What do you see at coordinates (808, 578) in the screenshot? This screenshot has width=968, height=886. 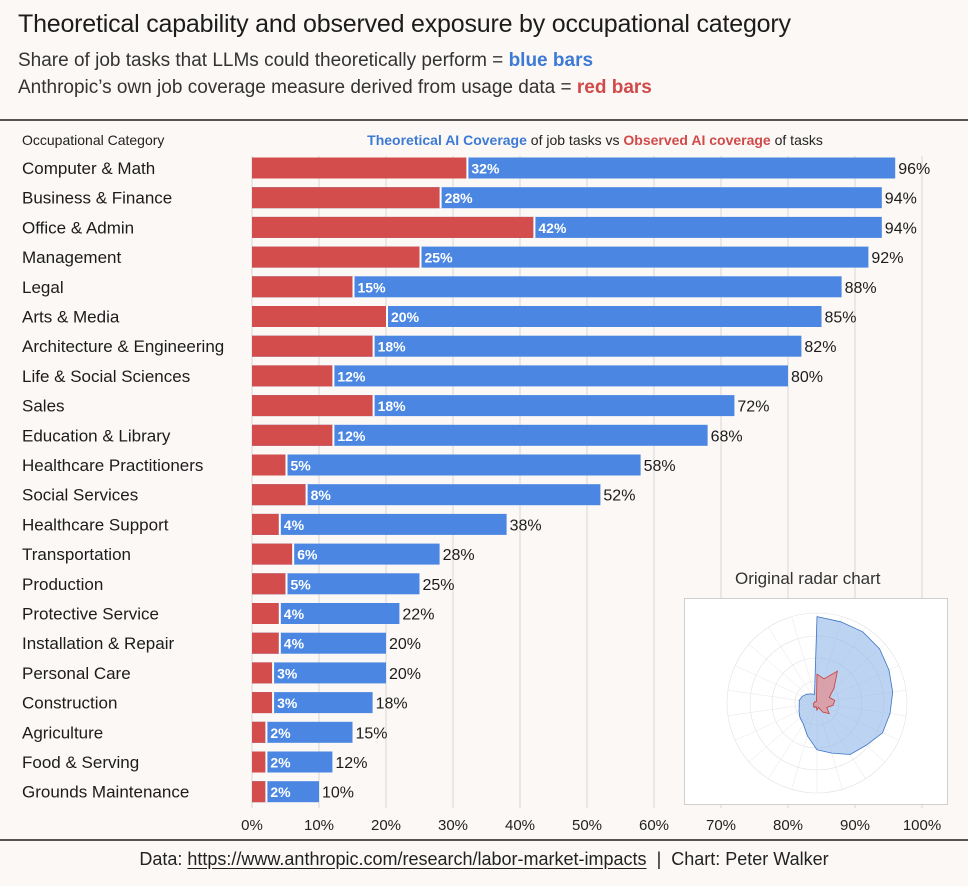 I see `inset-title: Original radar chart` at bounding box center [808, 578].